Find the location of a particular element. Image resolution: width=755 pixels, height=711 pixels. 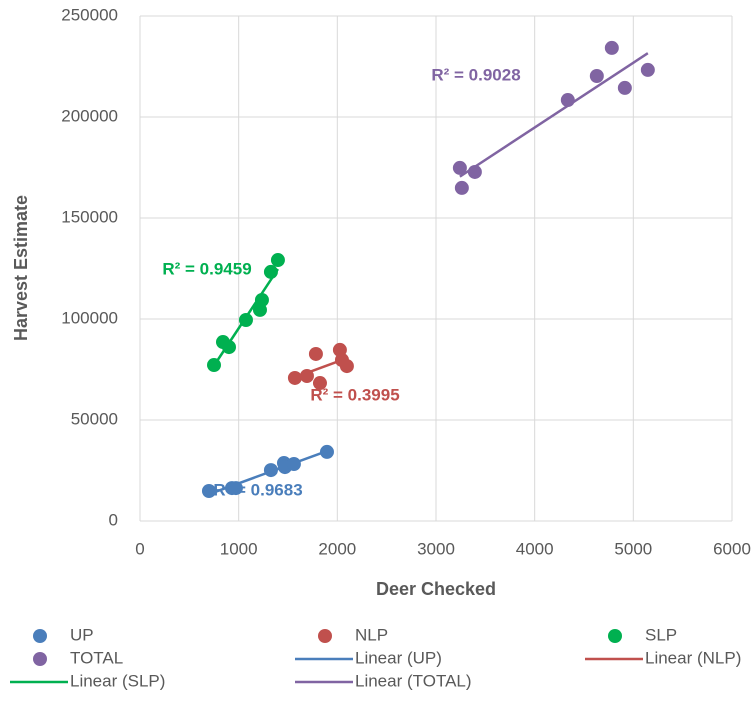

r2-label: R² = 0.9028 is located at coordinates (475, 74).